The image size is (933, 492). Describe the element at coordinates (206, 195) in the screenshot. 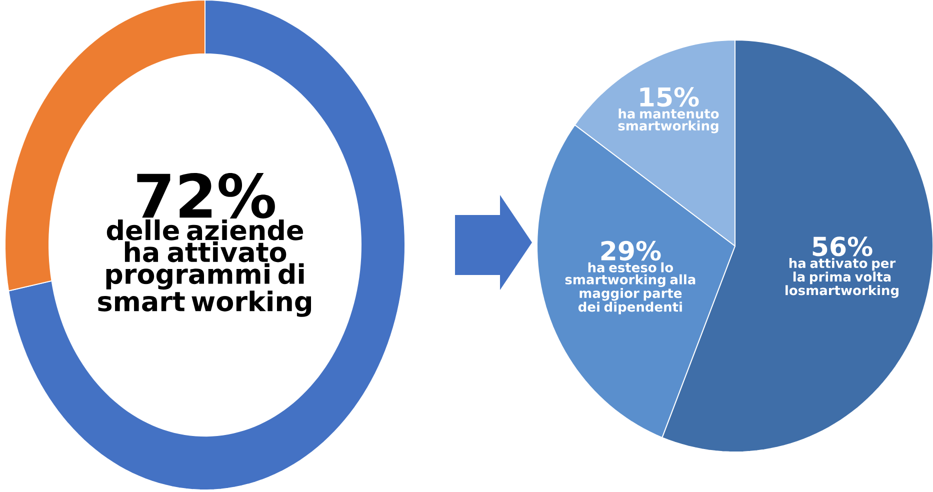

I see `text: 72%` at that location.